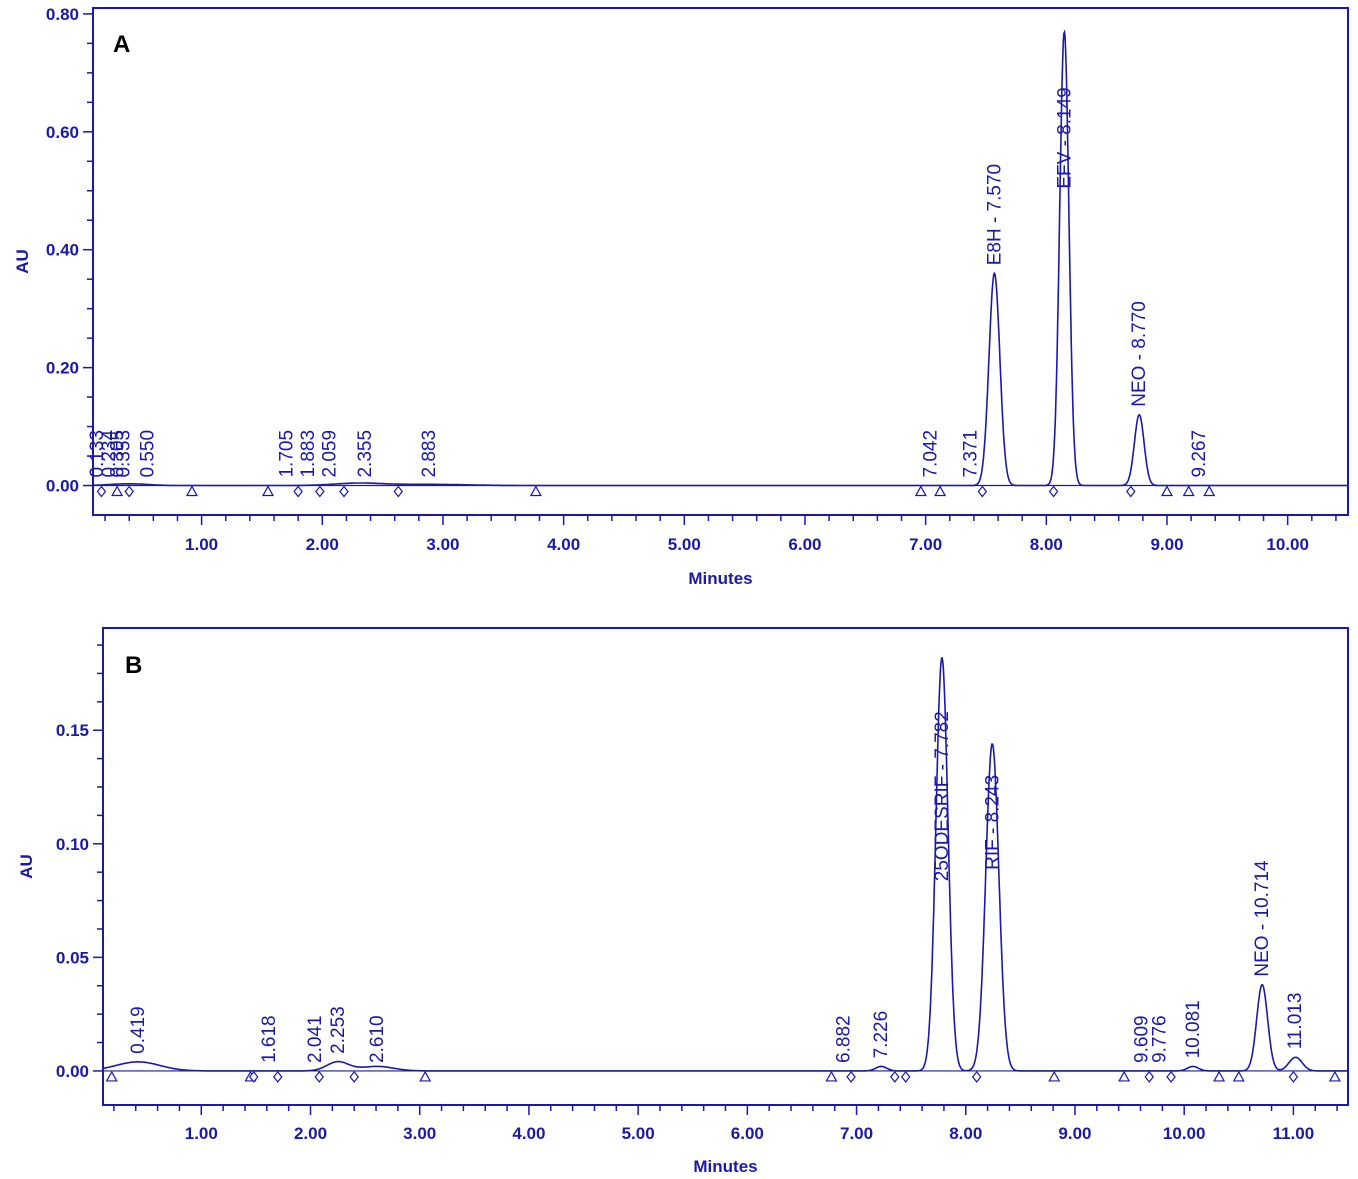 The height and width of the screenshot is (1179, 1358). What do you see at coordinates (1160, 1039) in the screenshot?
I see `peak-label: 9.776` at bounding box center [1160, 1039].